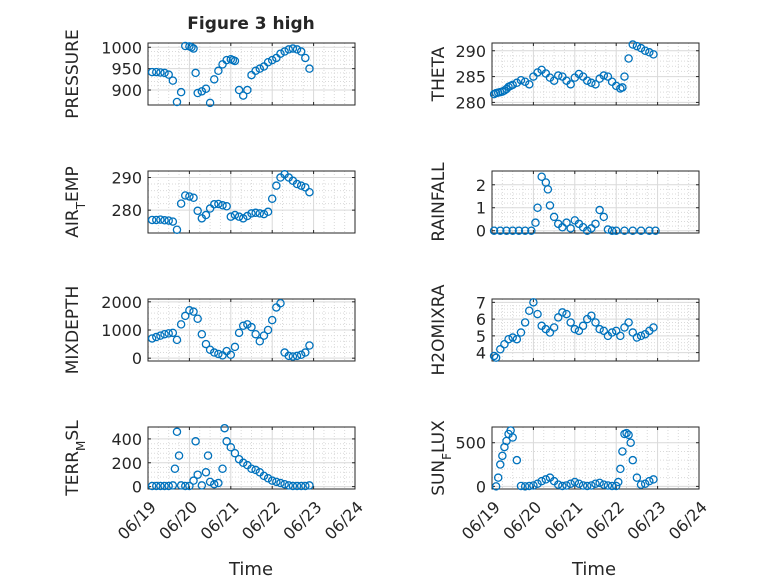 This screenshot has width=778, height=583. I want to click on y-tick-label: 4, so click(481, 353).